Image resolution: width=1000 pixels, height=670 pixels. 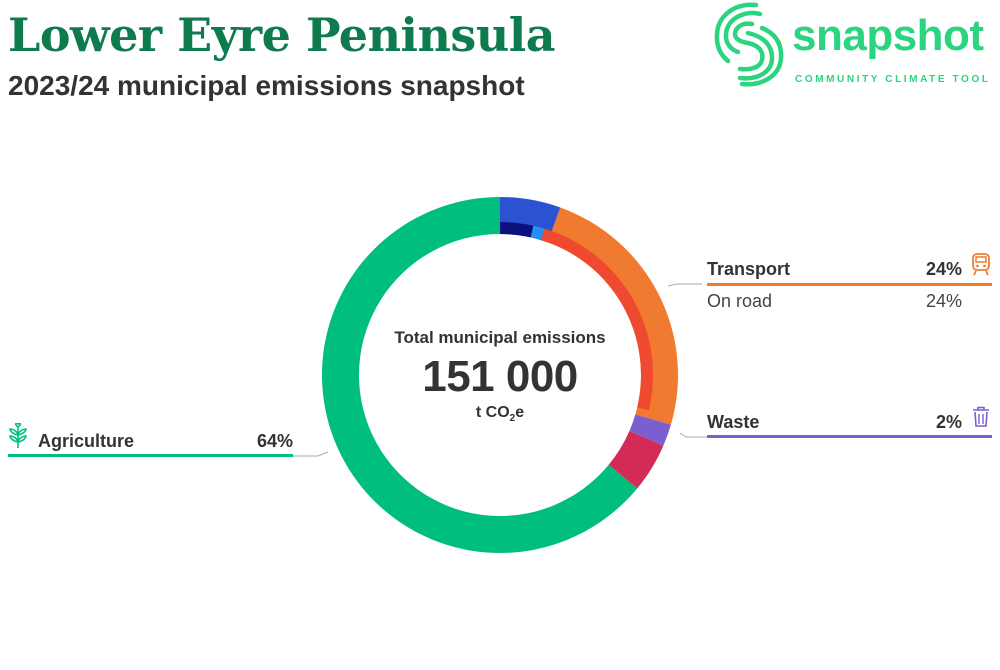 I want to click on brand-name: snapshot, so click(x=888, y=35).